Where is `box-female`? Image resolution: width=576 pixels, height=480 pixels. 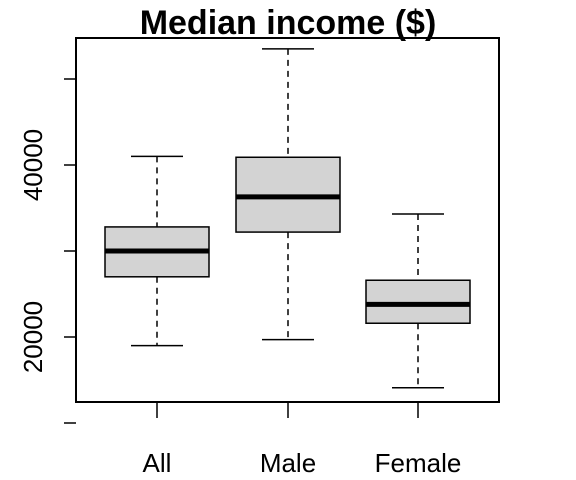
box-female is located at coordinates (418, 301).